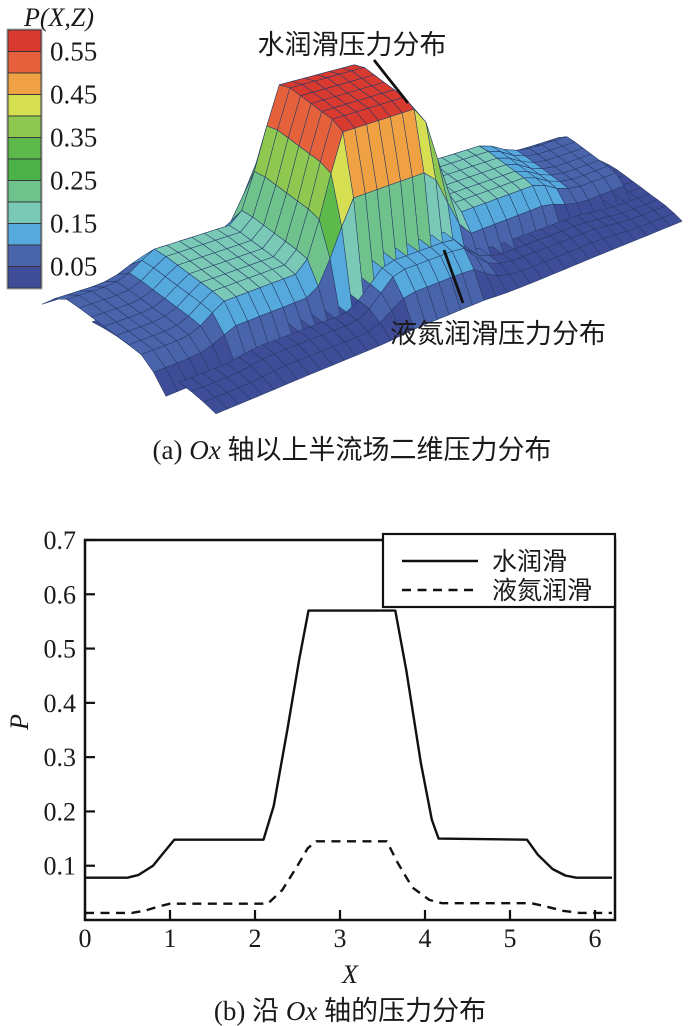 Image resolution: width=700 pixels, height=1026 pixels. What do you see at coordinates (60, 594) in the screenshot?
I see `y-tick-label: 0.6` at bounding box center [60, 594].